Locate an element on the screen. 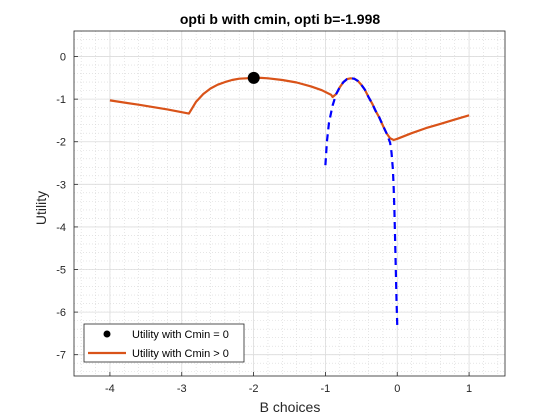  legend-box is located at coordinates (164, 343).